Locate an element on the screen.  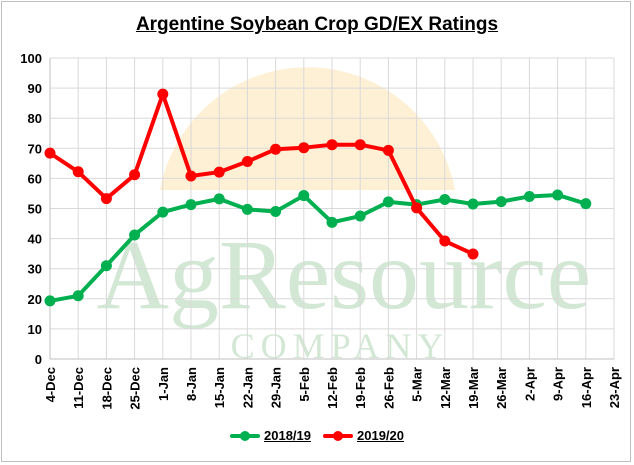
x-tick-label: 19-Mar is located at coordinates (473, 388).